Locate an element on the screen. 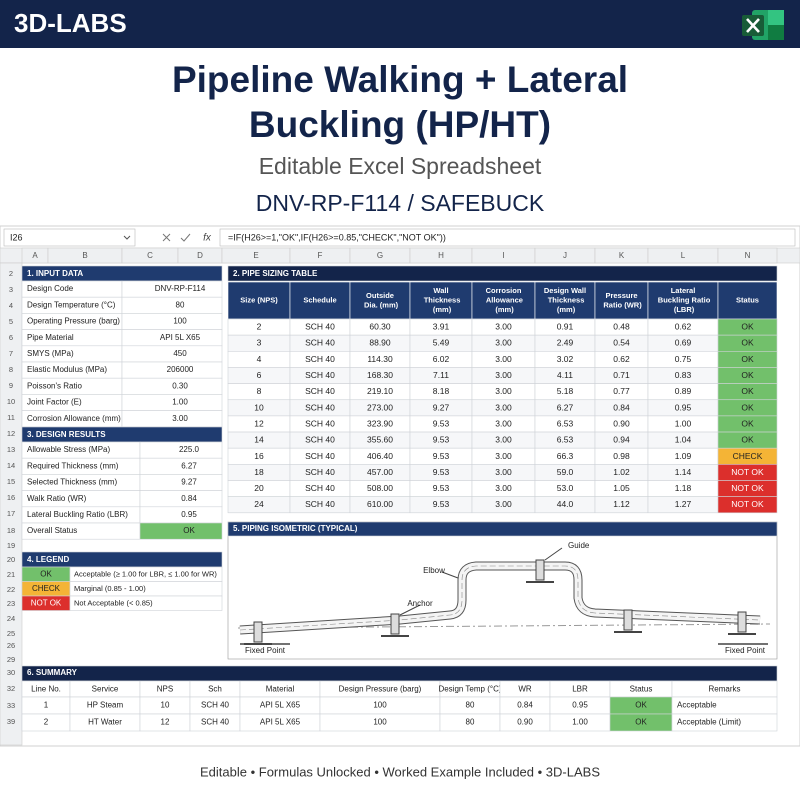 The width and height of the screenshot is (800, 805). column-letter: F is located at coordinates (320, 255).